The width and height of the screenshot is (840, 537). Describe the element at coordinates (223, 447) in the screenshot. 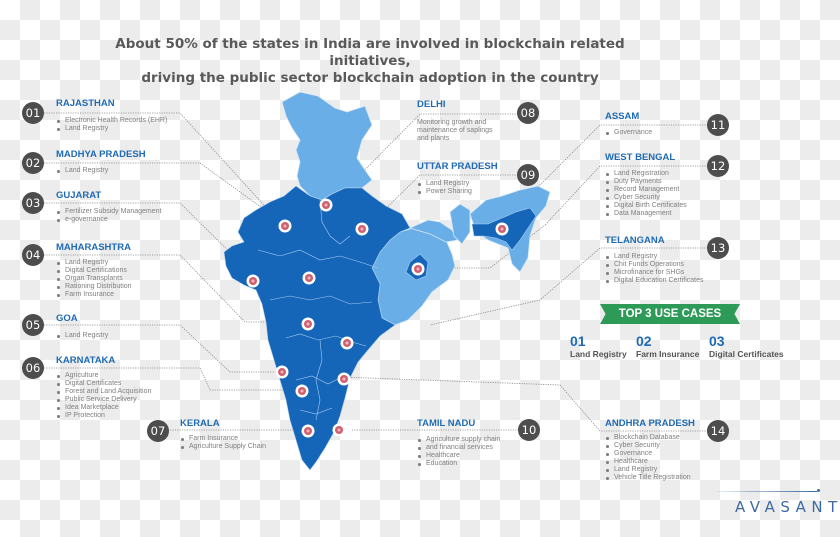

I see `list-item: Agriculture Supply Chain` at that location.